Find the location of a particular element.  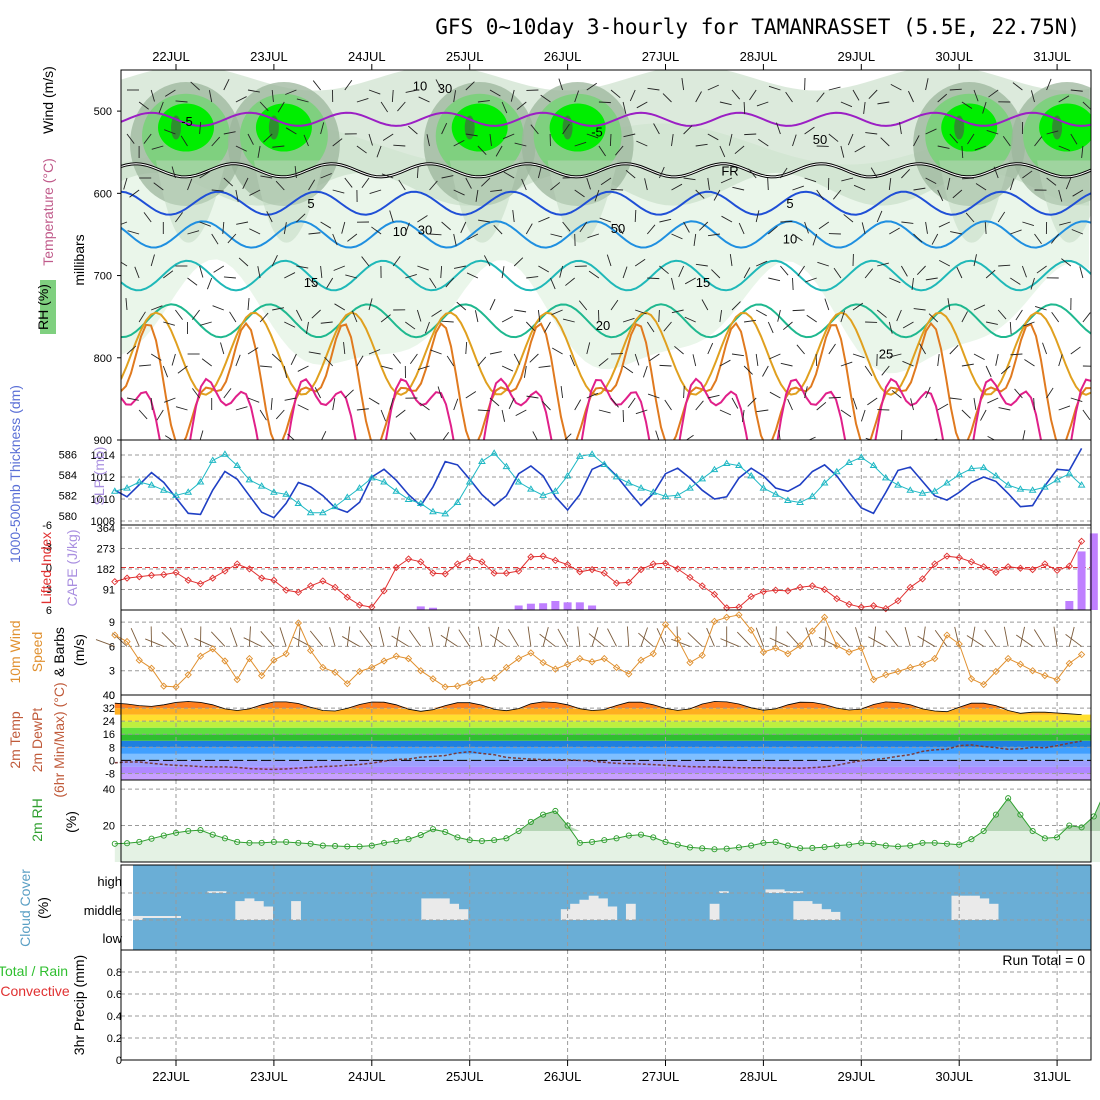

slp-tick-label: 1012 is located at coordinates (103, 478).